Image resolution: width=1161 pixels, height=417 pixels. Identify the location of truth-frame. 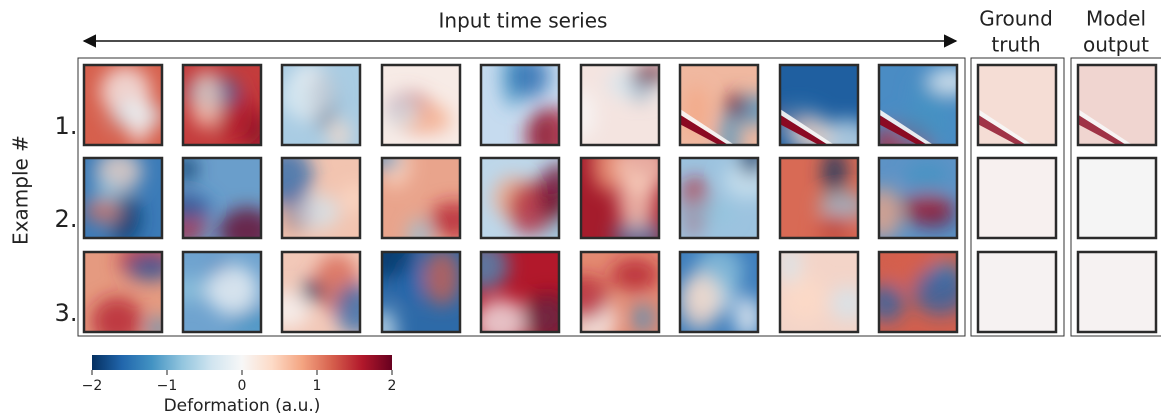
(1017, 197).